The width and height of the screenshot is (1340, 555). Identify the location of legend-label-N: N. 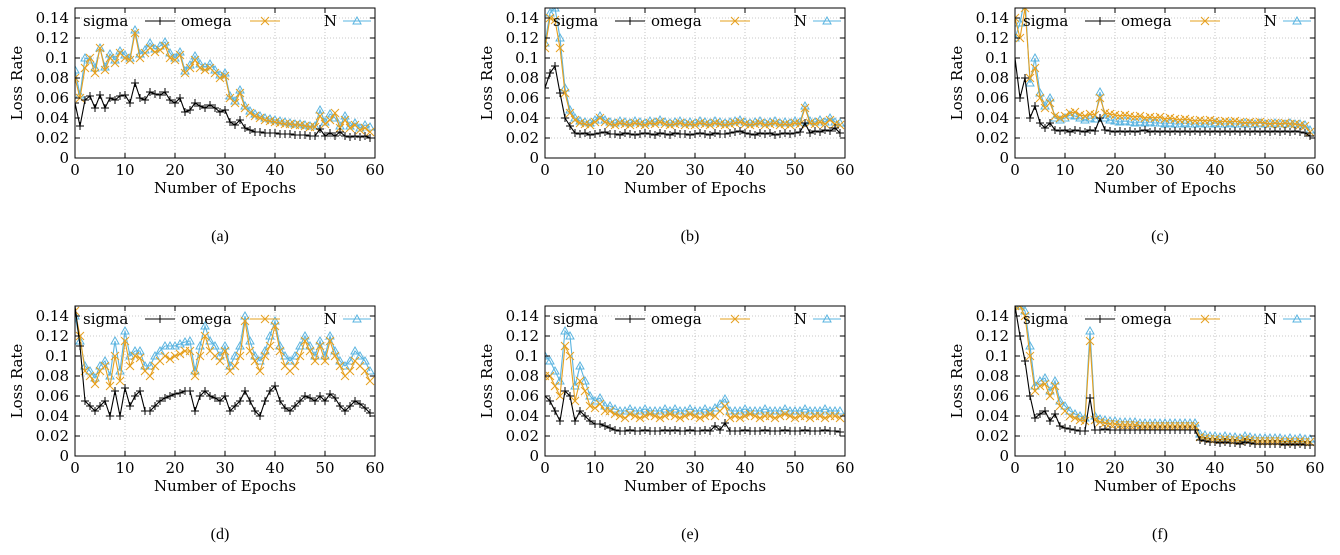
(800, 319).